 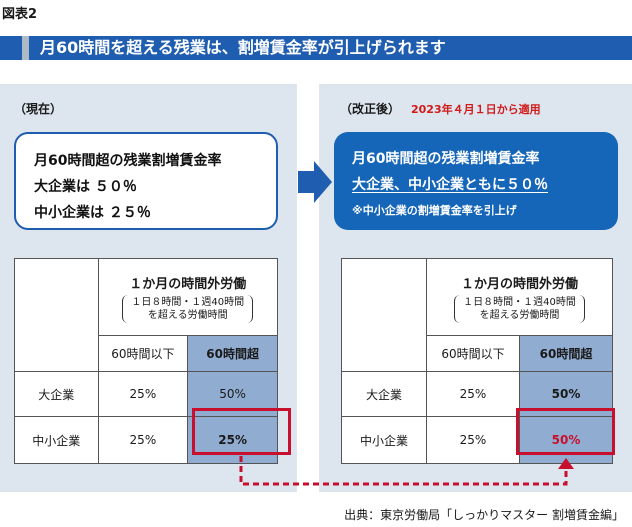 I want to click on table-row: 大企業 25% 50%, so click(x=146, y=394).